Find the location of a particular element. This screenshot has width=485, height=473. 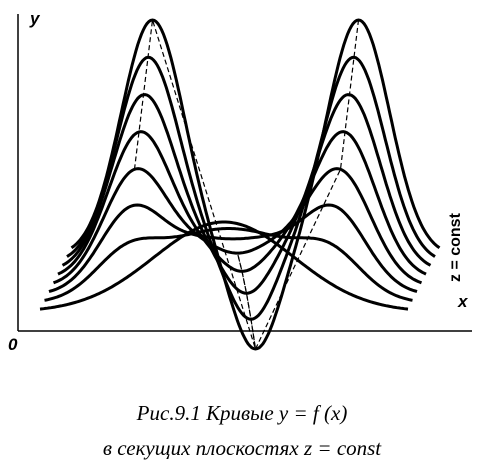

origin-label: 0 is located at coordinates (13, 344).